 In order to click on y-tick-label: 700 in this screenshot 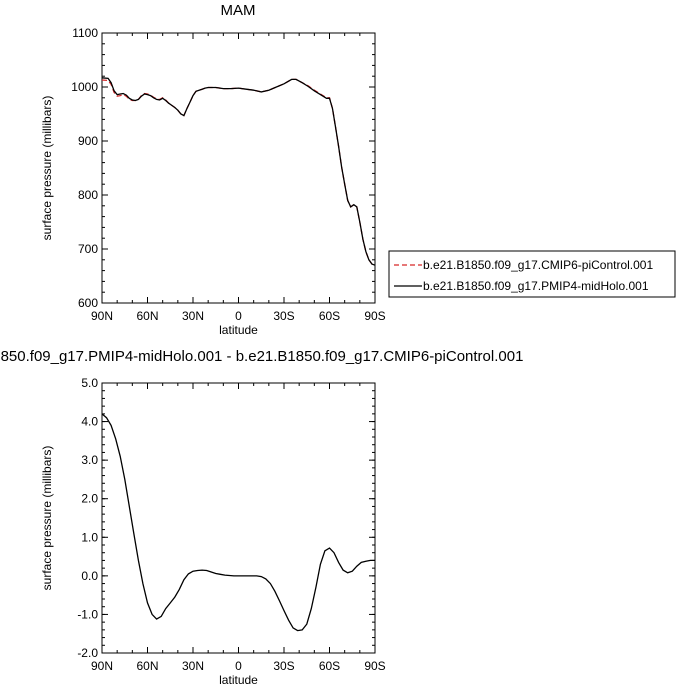, I will do `click(88, 249)`.